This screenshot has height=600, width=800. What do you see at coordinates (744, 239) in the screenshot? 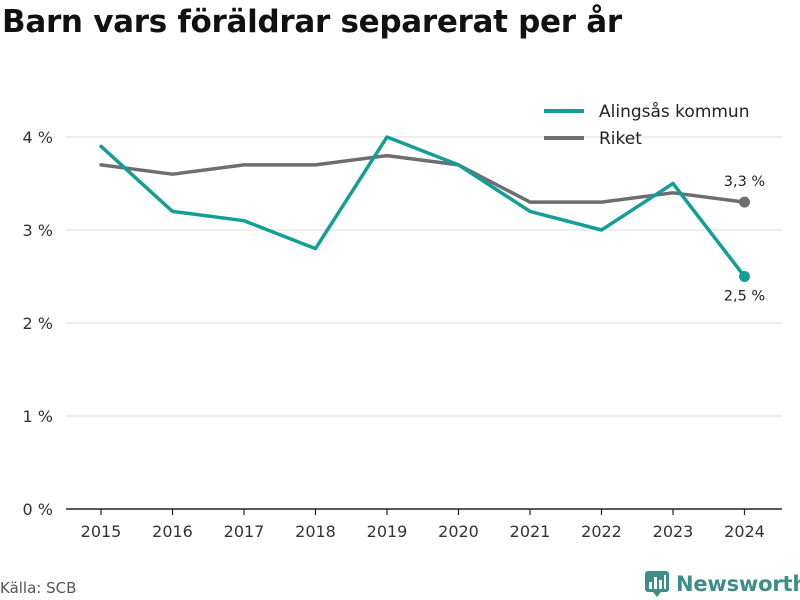
I see `series-end-markers: 2,5 % 3,3 %` at bounding box center [744, 239].